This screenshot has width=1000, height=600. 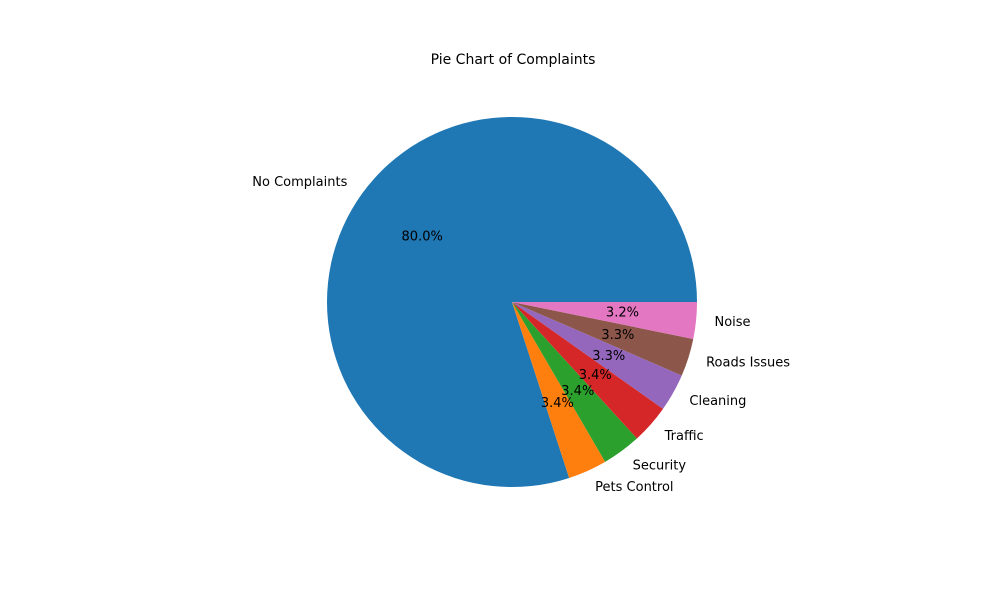 I want to click on slice-label-no-complaints: No Complaints, so click(x=299, y=182).